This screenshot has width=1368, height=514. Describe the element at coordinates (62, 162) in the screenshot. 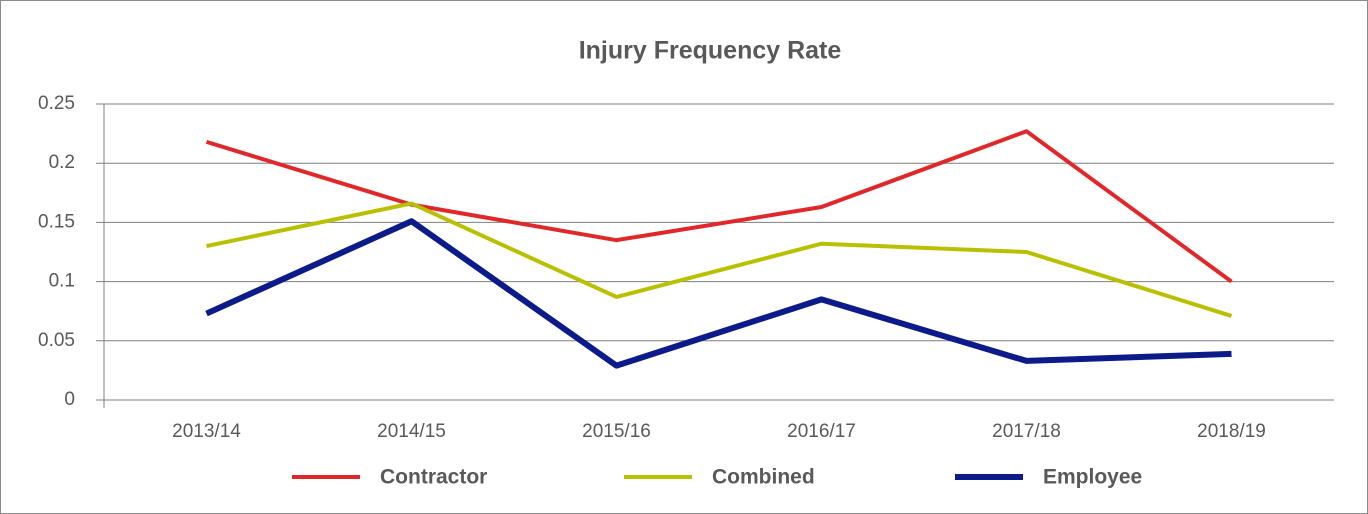

I see `y-tick-label: 0.2` at that location.